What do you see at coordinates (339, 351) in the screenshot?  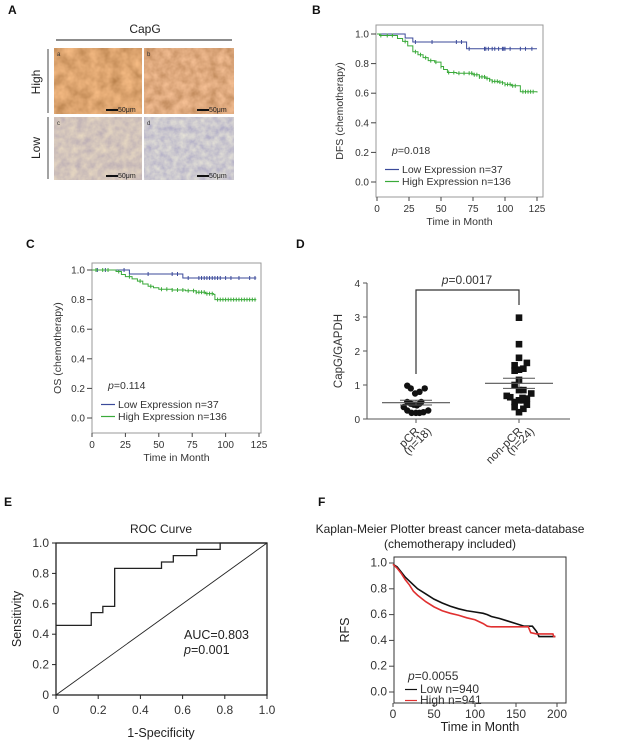 I see `y-axis-label: CapG/GAPDH` at bounding box center [339, 351].